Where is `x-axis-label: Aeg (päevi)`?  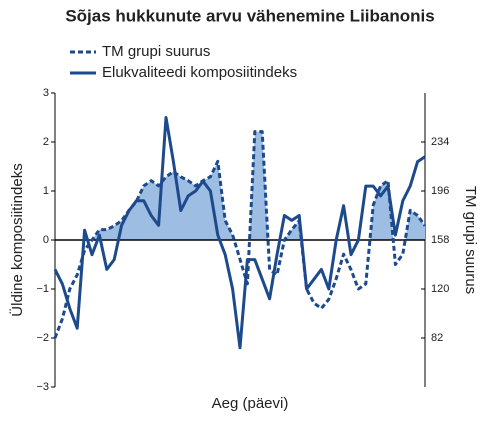
x-axis-label: Aeg (päevi) is located at coordinates (250, 403).